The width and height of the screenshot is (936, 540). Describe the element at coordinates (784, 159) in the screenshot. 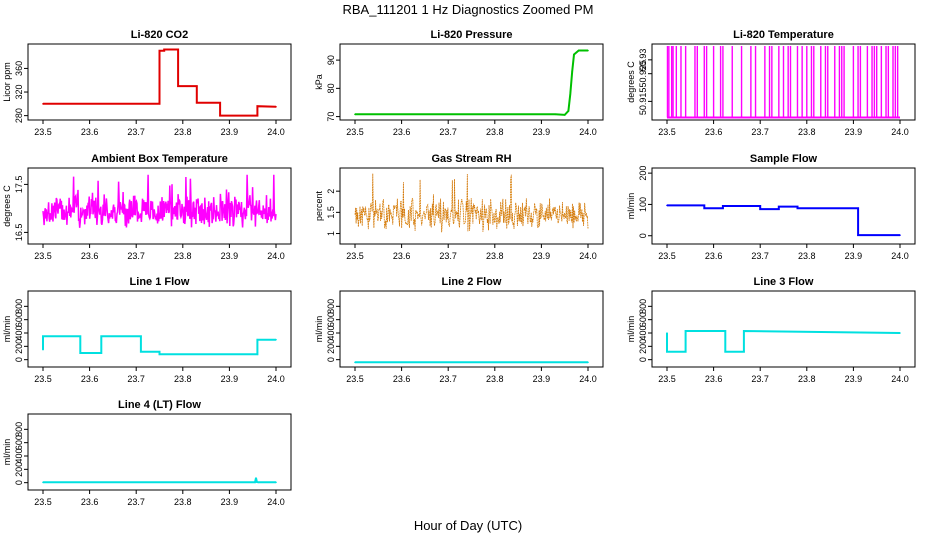

I see `panel-title: Sample Flow` at that location.